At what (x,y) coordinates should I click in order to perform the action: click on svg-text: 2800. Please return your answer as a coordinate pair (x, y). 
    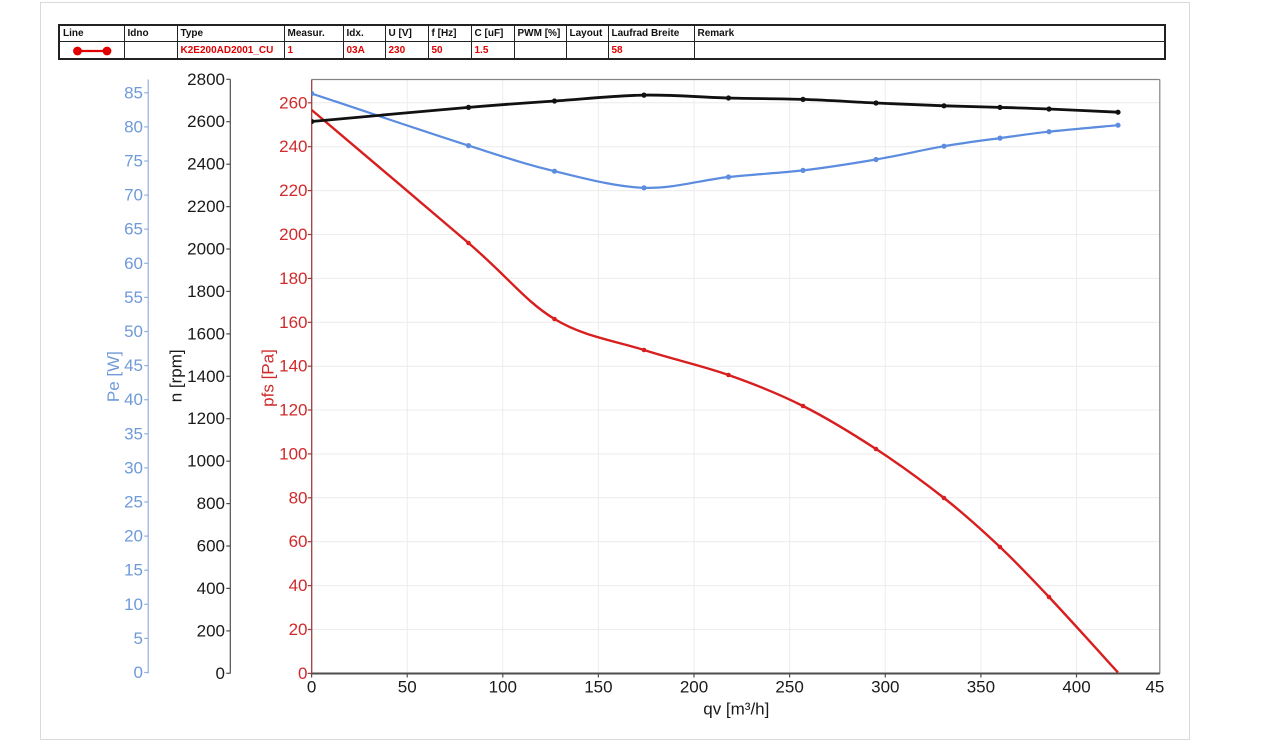
    Looking at the image, I should click on (206, 79).